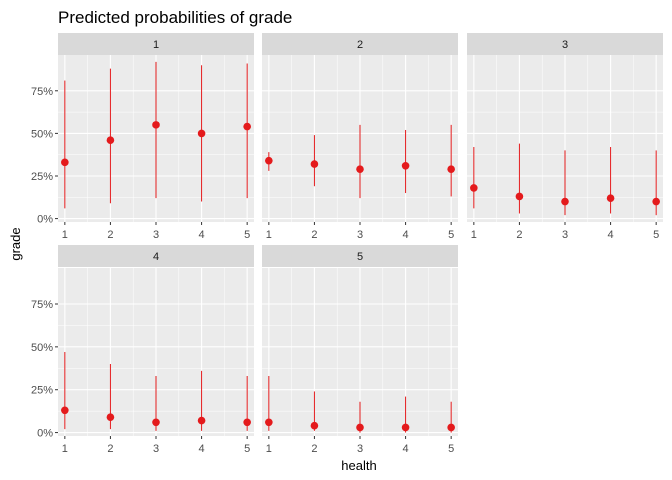  I want to click on facet-panel-1: 11 2 3 4 50%25%50%75%, so click(142, 137).